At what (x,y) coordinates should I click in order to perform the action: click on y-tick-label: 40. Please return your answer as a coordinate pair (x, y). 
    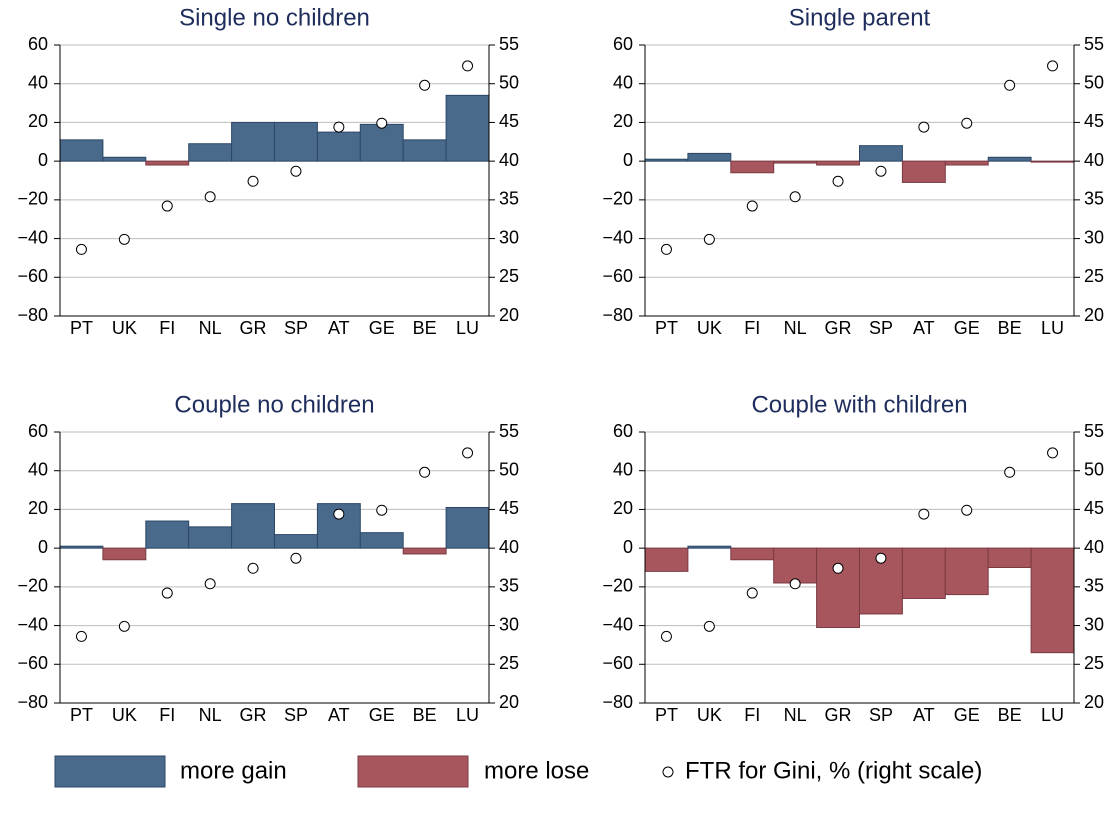
    Looking at the image, I should click on (623, 469).